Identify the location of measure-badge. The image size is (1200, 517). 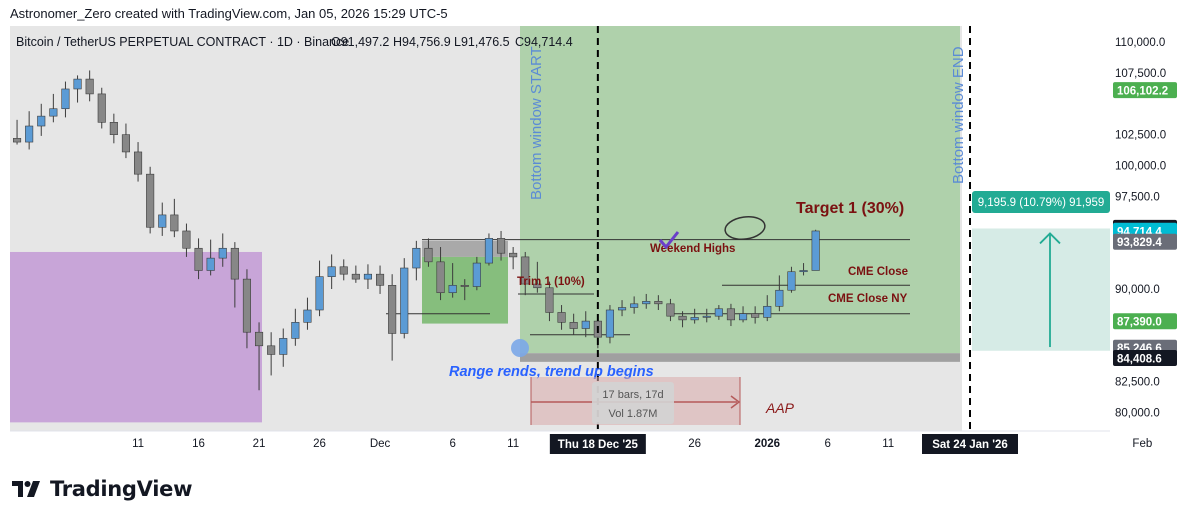
(1041, 202).